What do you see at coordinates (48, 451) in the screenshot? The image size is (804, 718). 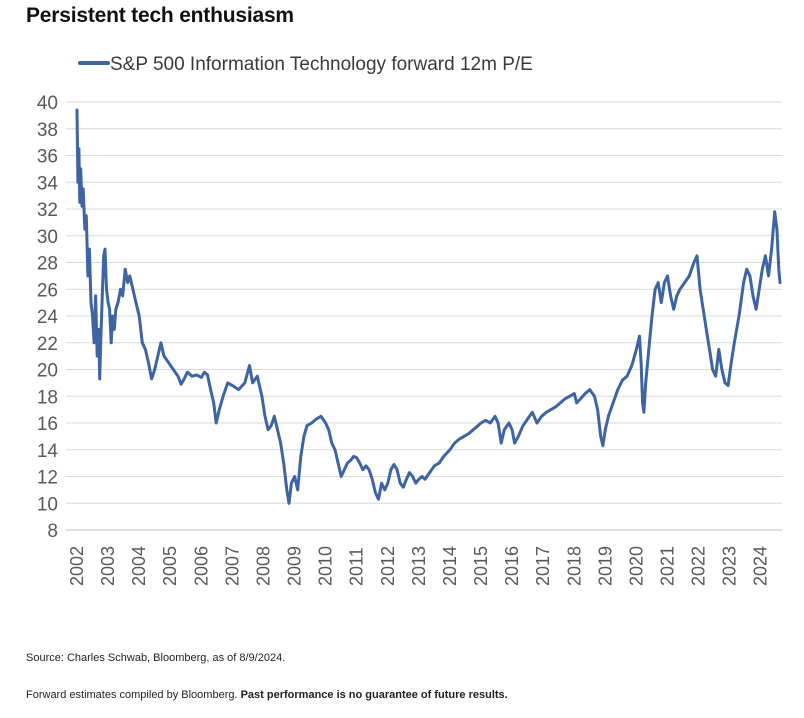 I see `y-tick-label: 14` at bounding box center [48, 451].